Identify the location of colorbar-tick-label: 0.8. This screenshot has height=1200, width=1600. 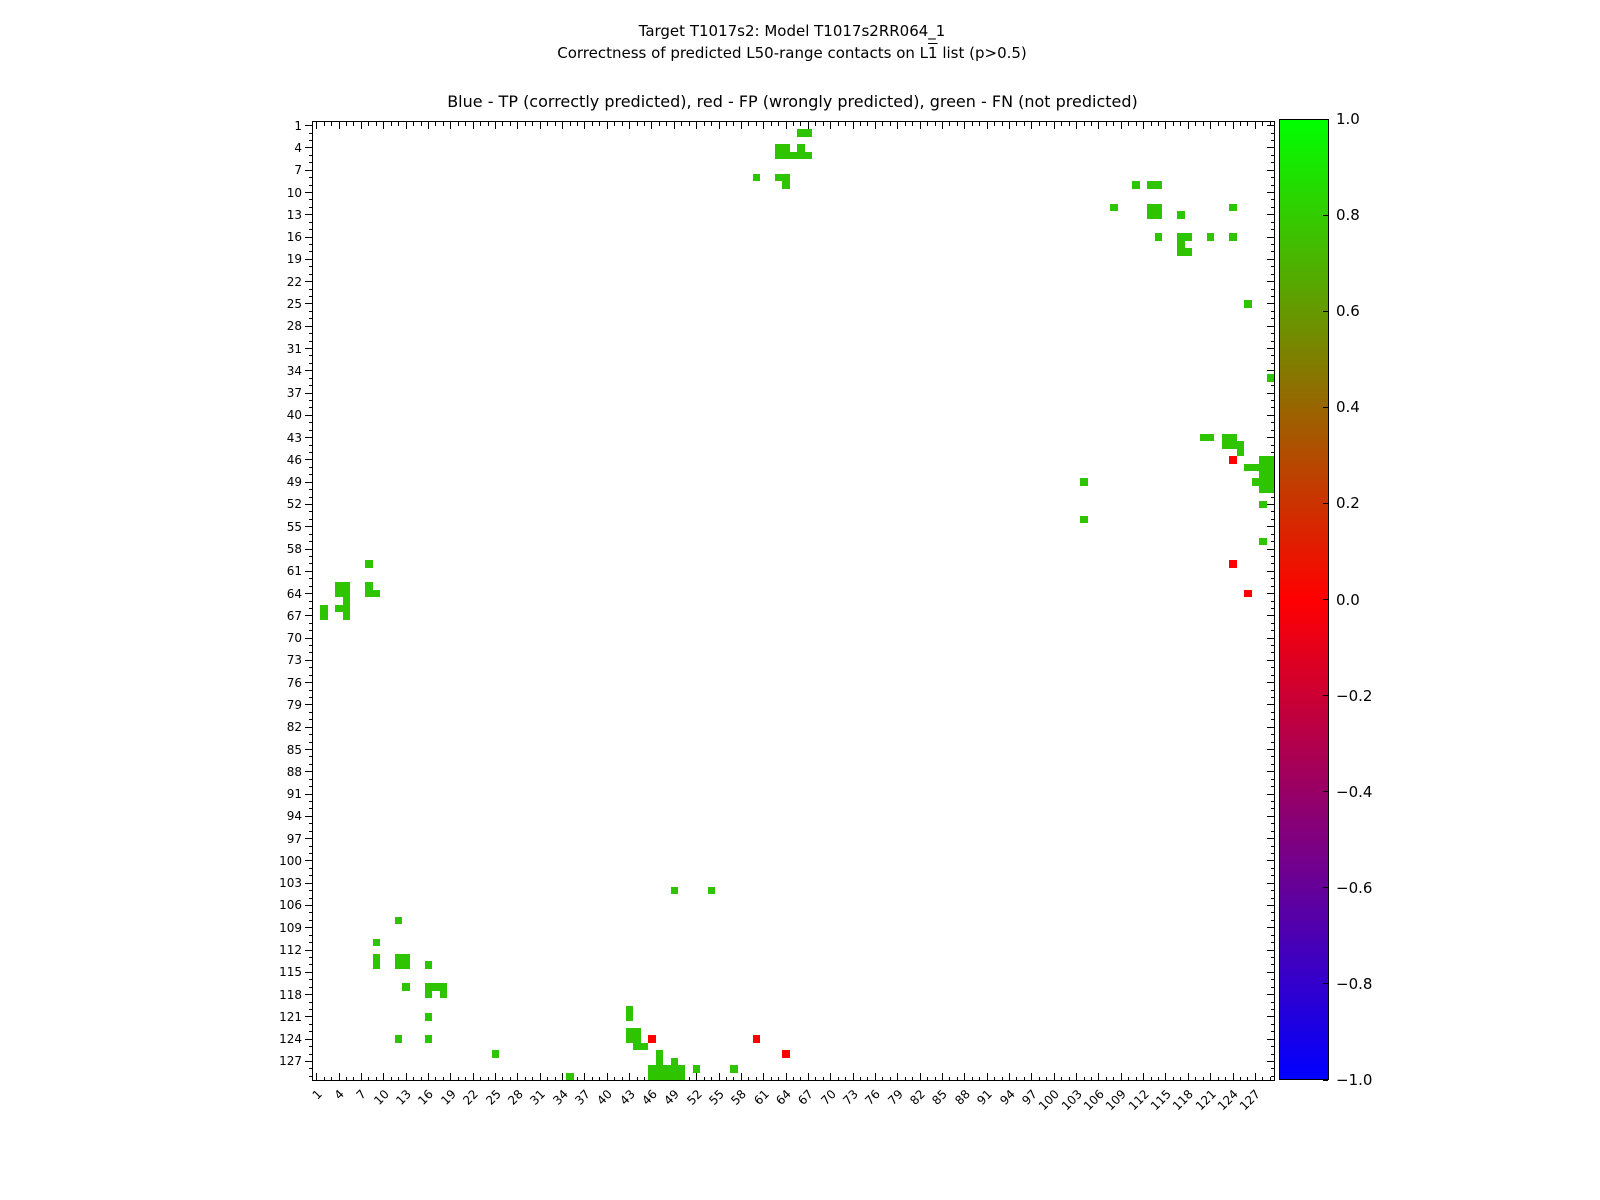
(1348, 215).